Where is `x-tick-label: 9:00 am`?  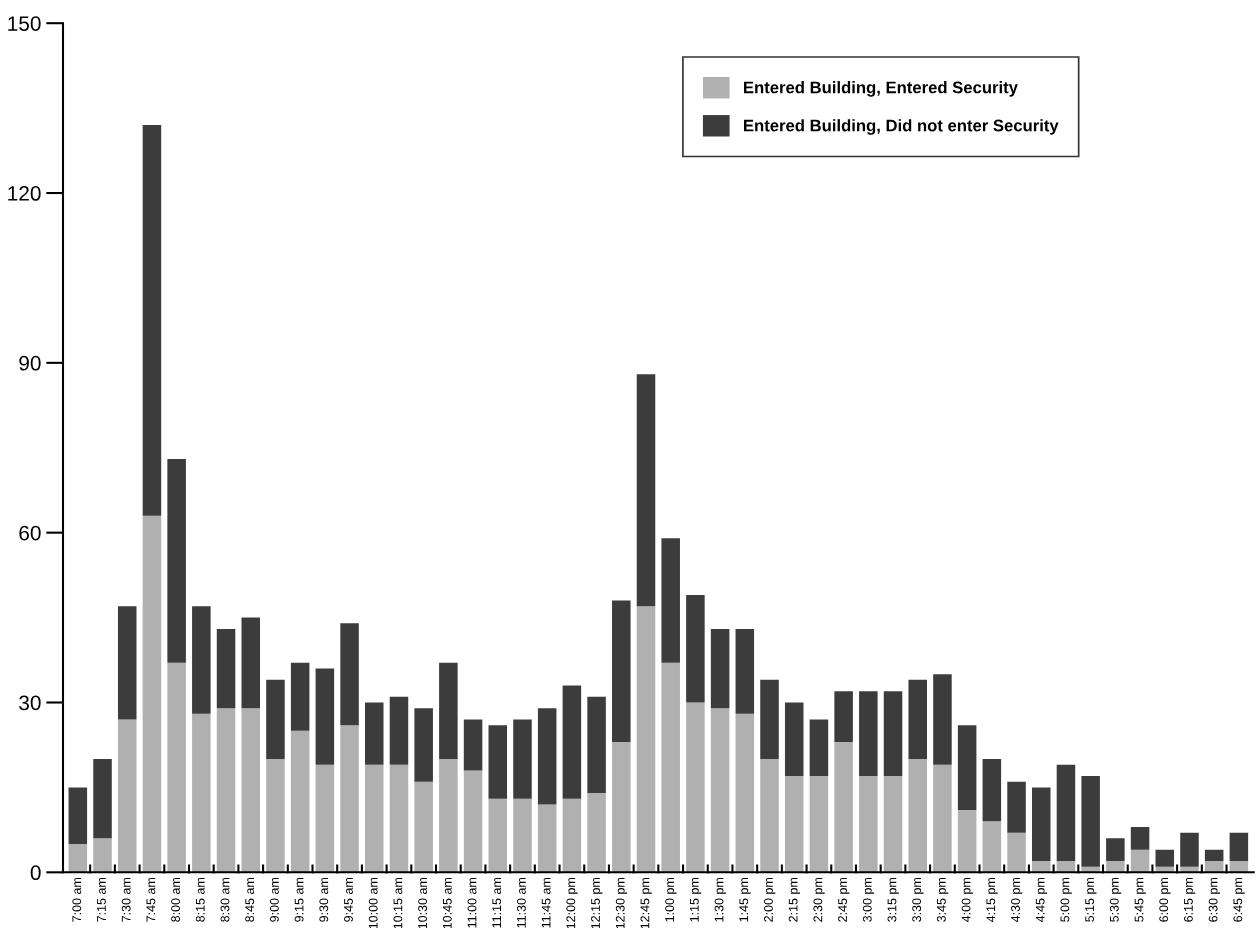
x-tick-label: 9:00 am is located at coordinates (274, 900).